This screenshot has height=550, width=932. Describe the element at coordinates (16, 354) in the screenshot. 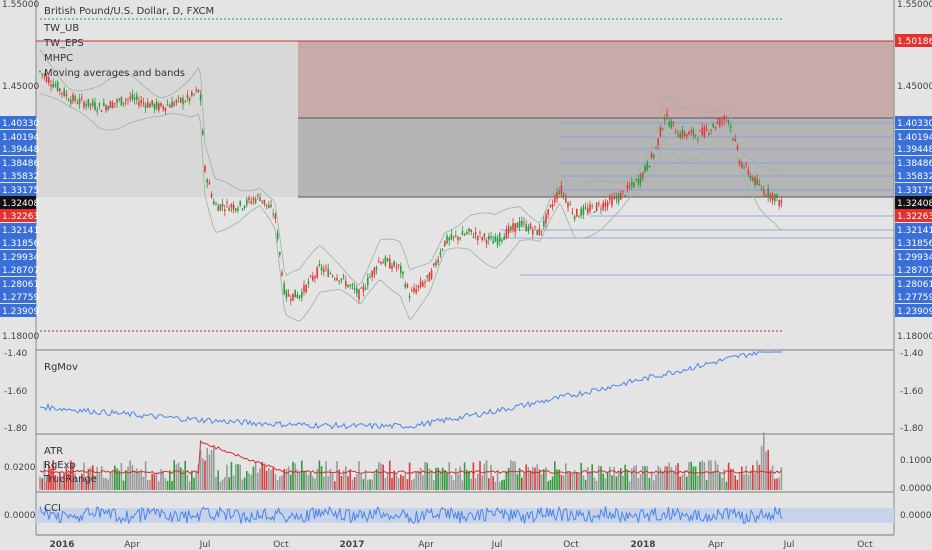

I see `rgmov-tick-left: -1.40` at that location.